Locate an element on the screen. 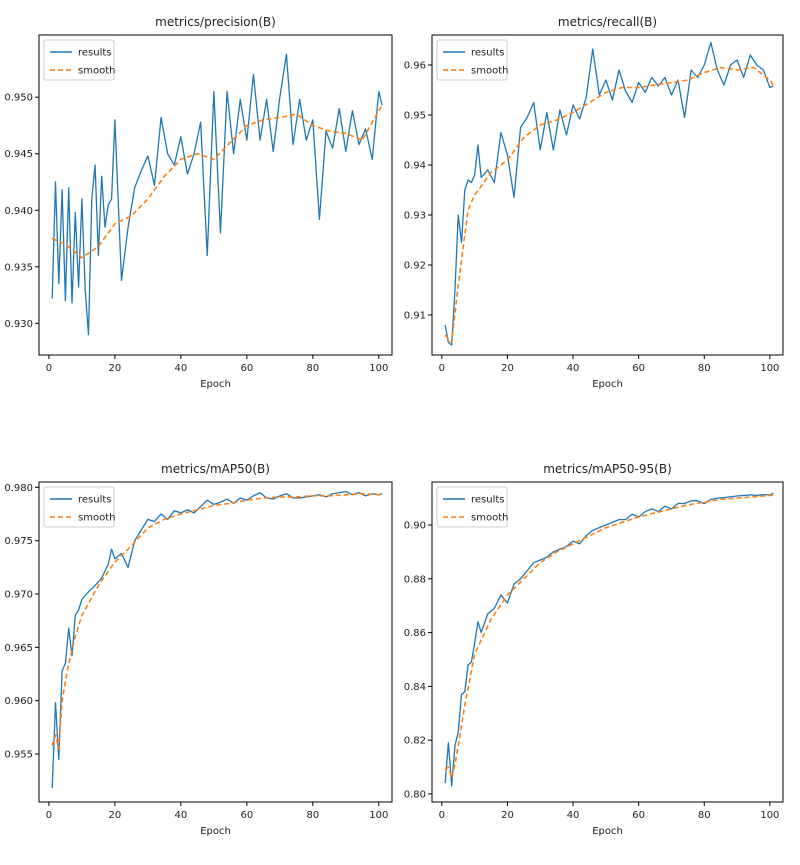 The width and height of the screenshot is (800, 865). y-tick-label: 0.940 is located at coordinates (18, 211).